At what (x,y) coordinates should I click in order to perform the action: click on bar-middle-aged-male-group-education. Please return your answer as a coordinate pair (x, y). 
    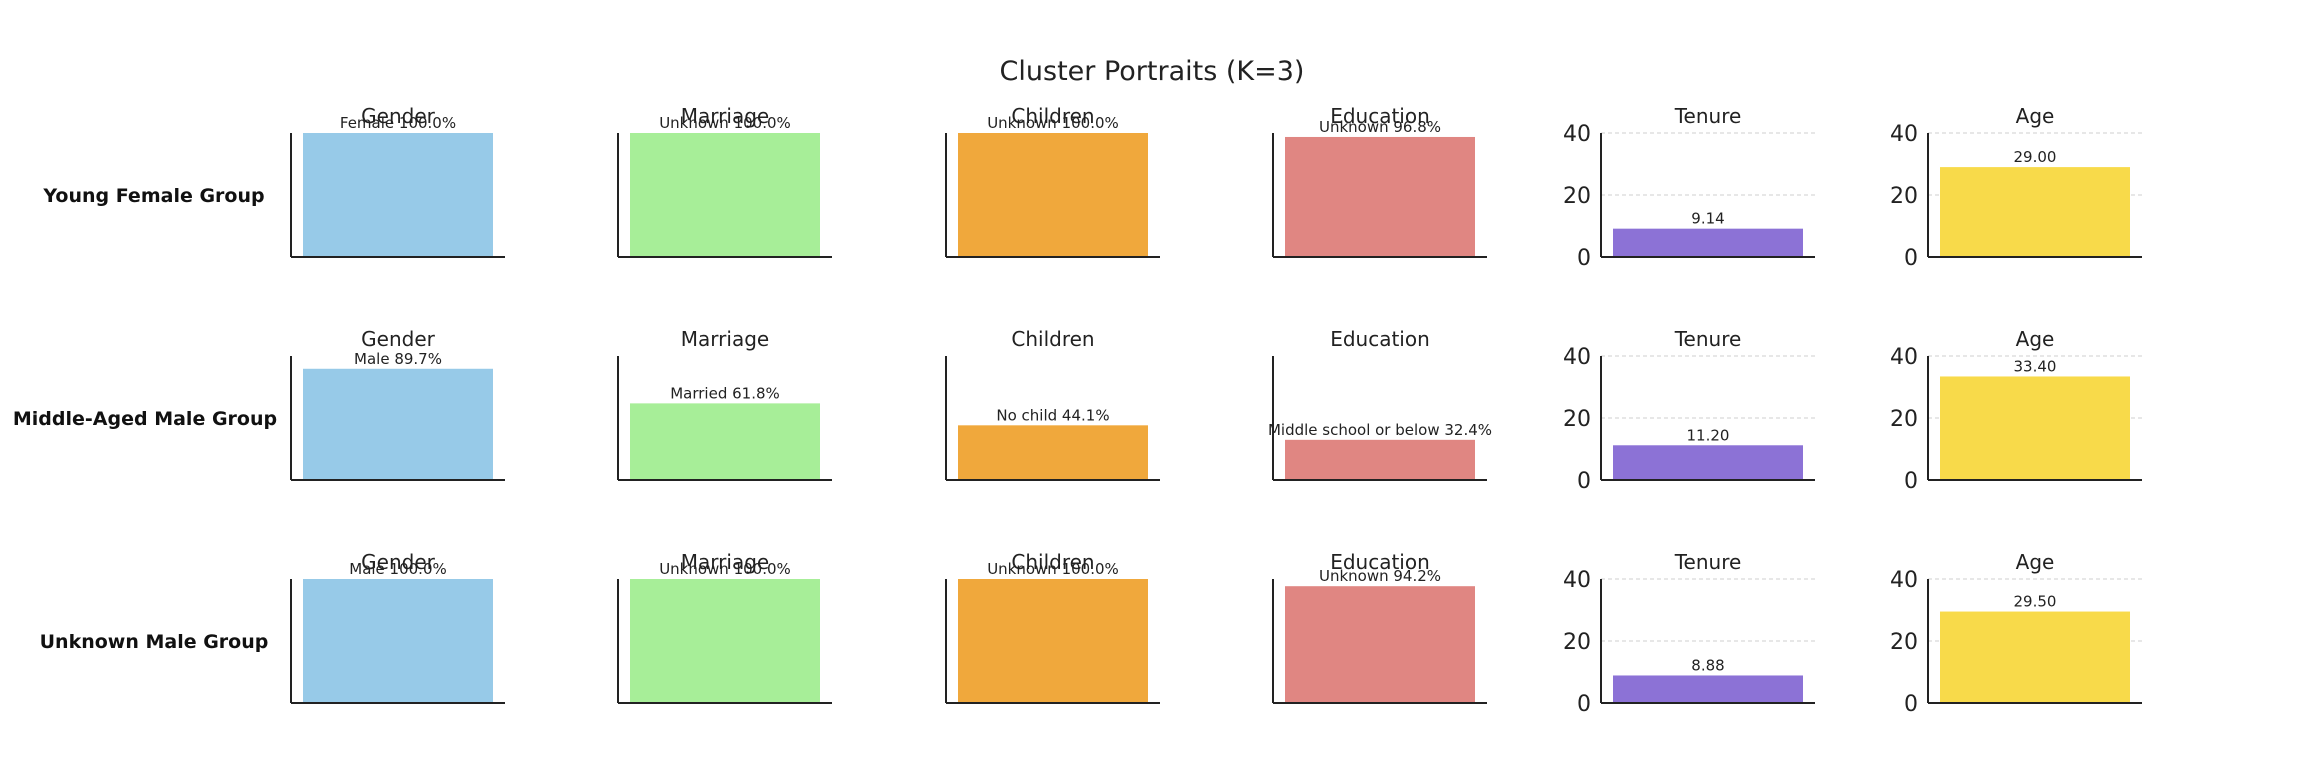
    Looking at the image, I should click on (1380, 459).